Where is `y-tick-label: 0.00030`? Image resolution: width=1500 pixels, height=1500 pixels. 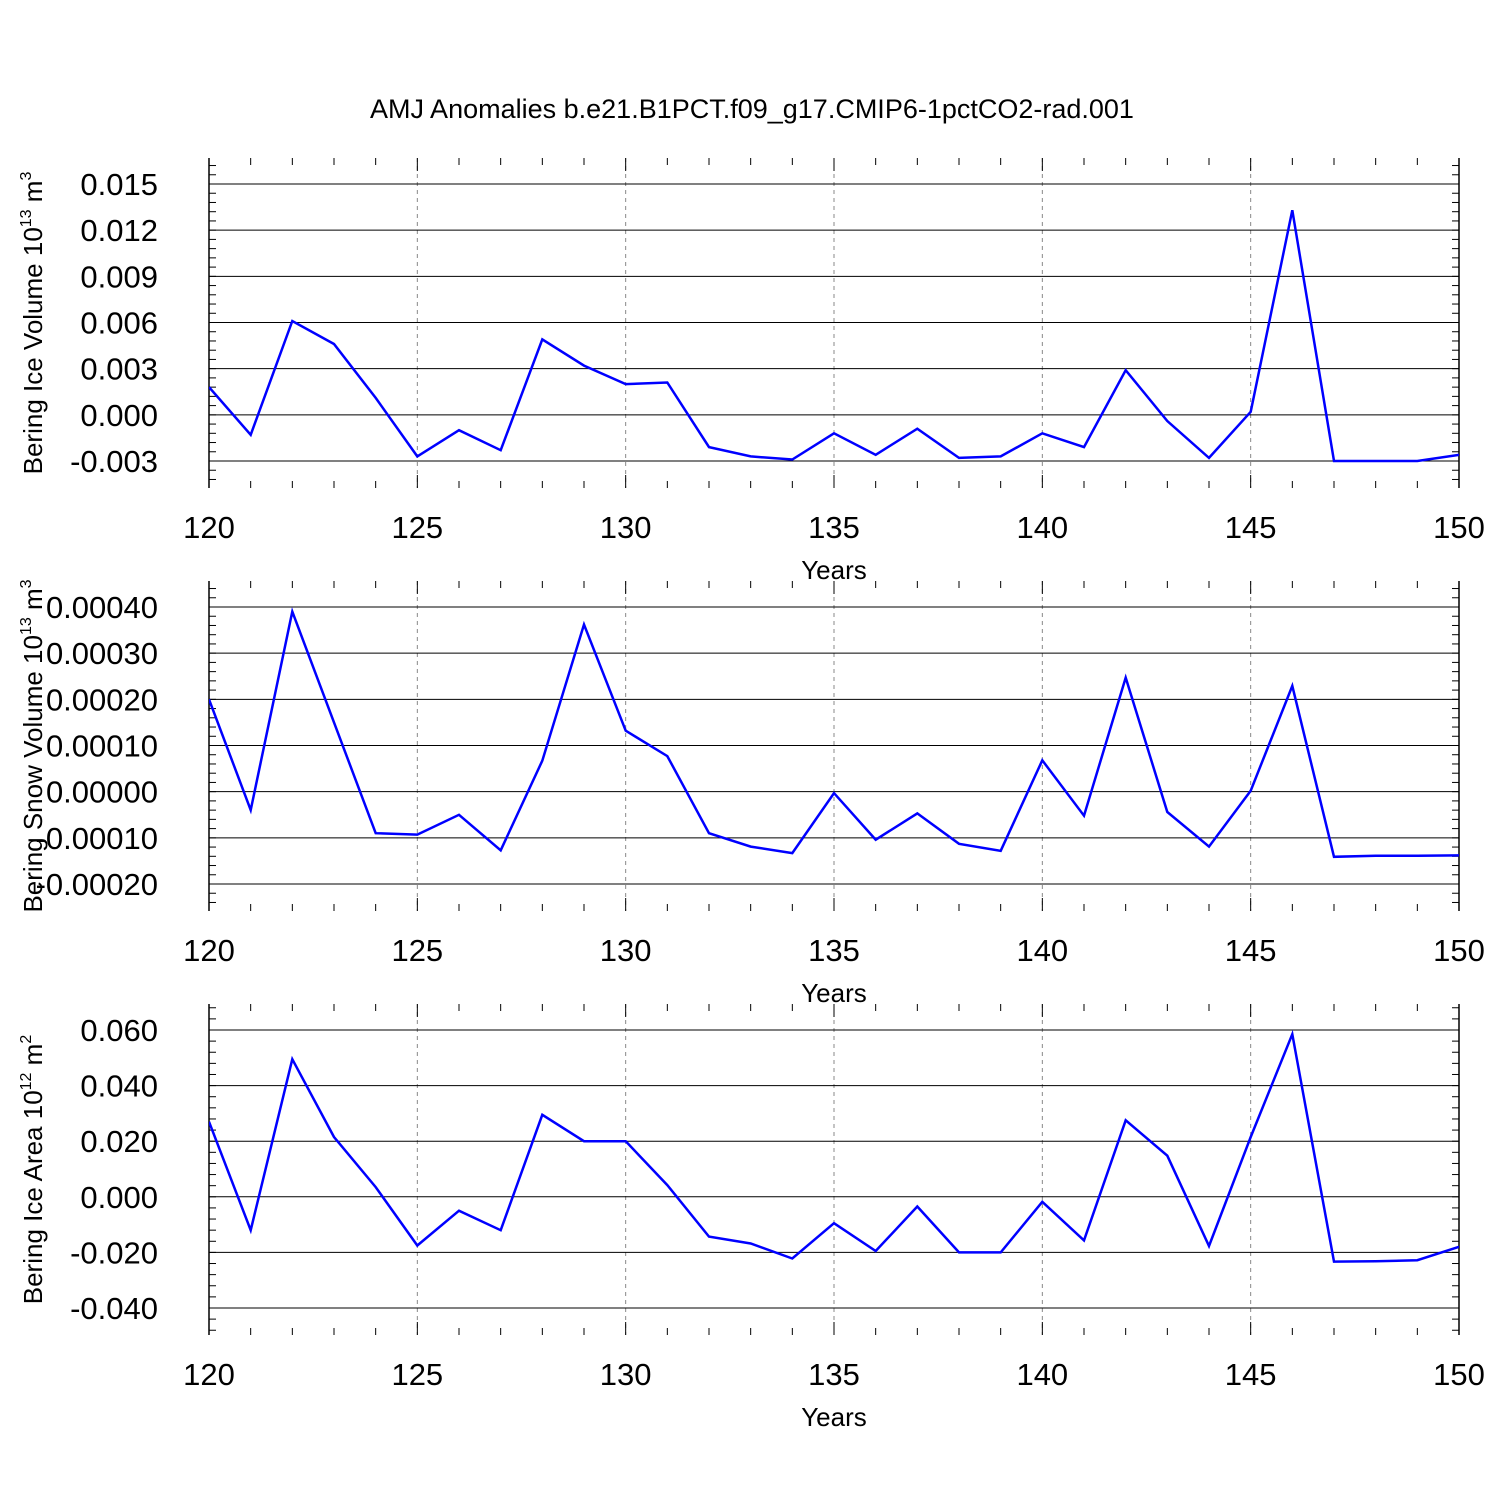
y-tick-label: 0.00030 is located at coordinates (102, 653).